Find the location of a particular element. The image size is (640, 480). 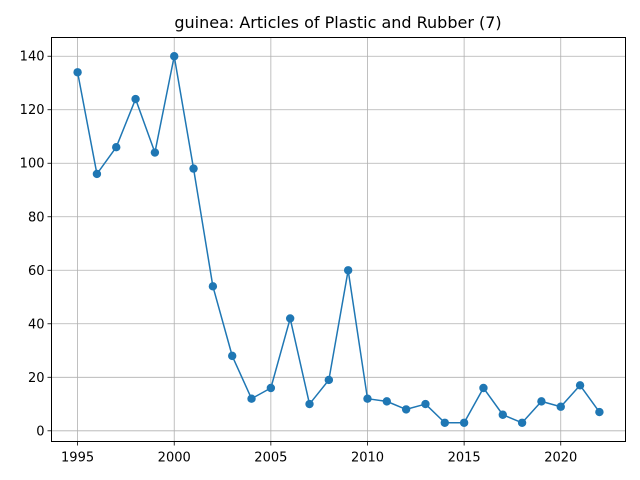

y-tick-label: 80 is located at coordinates (36, 217).